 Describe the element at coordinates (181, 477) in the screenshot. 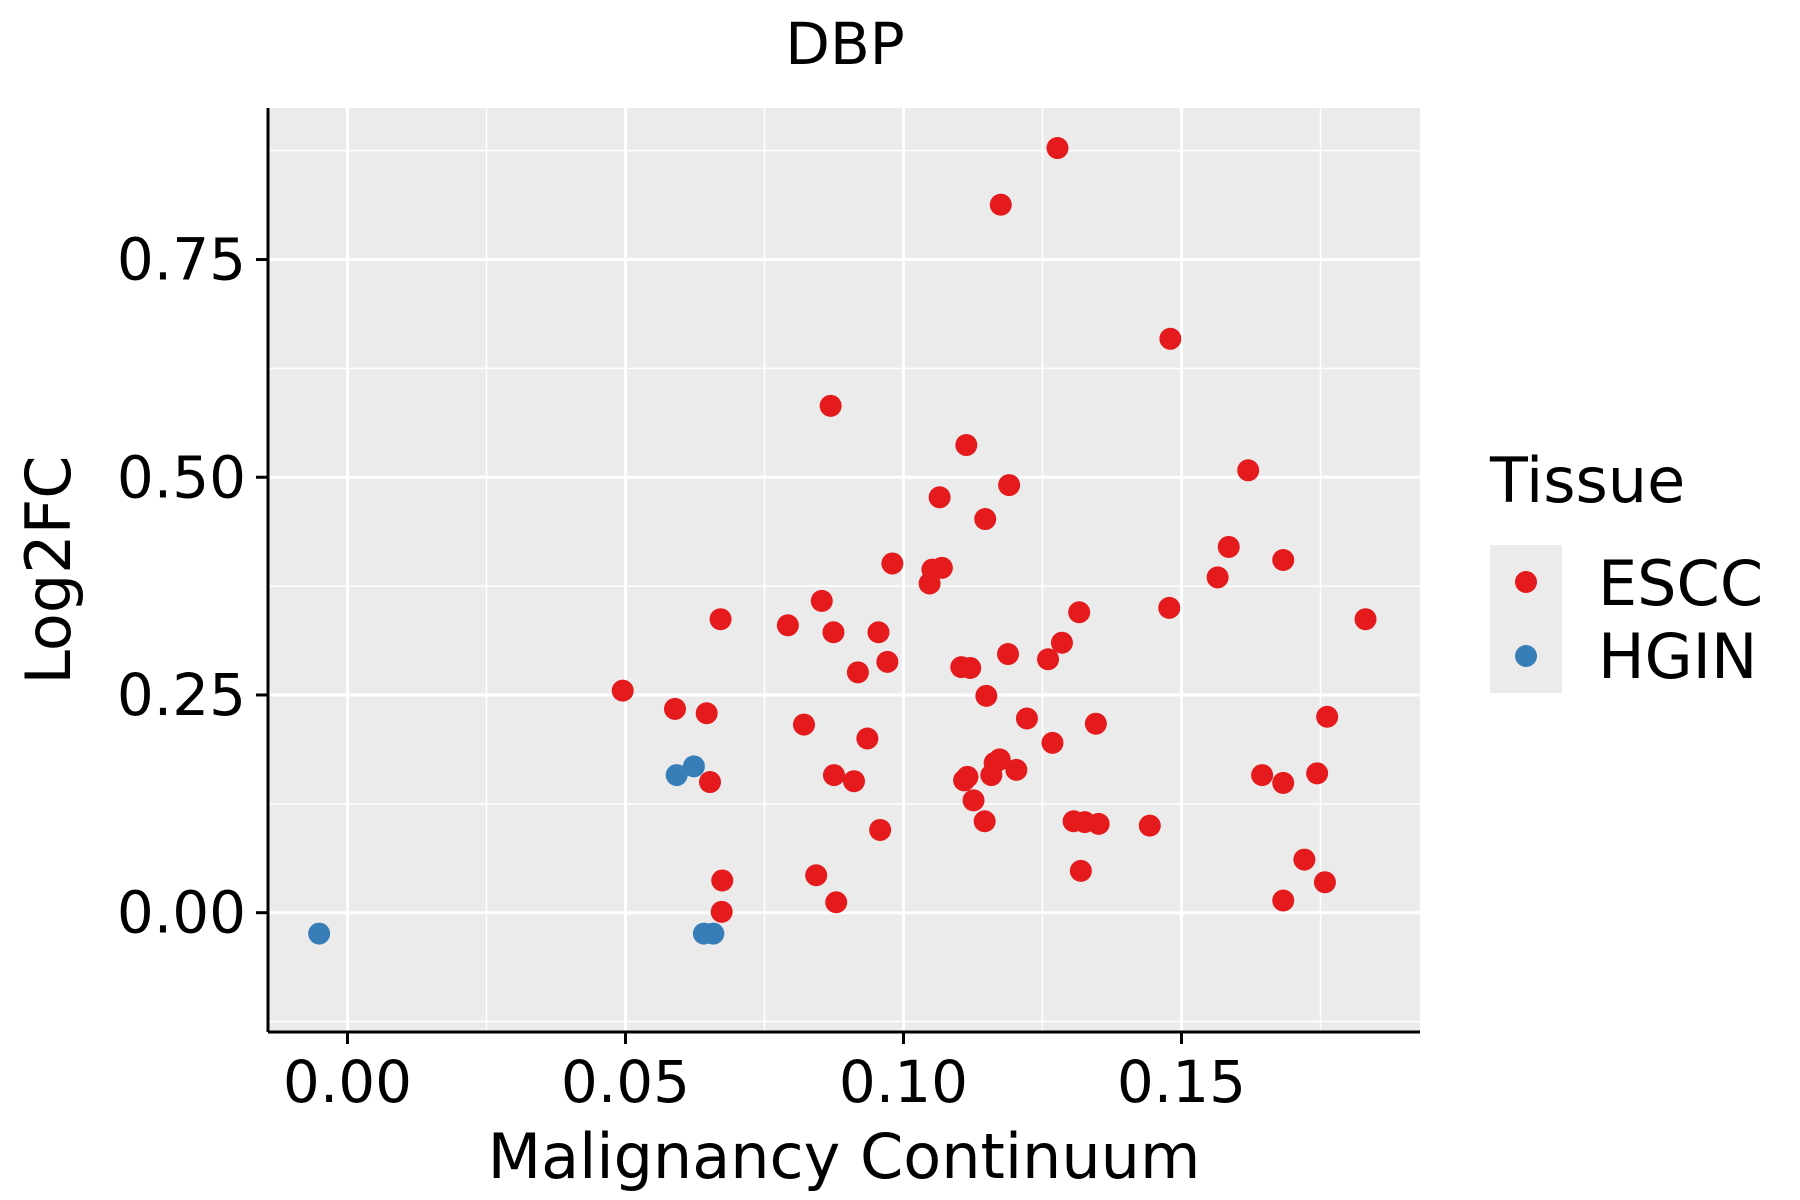

I see `y-tick-label: 0.50` at that location.